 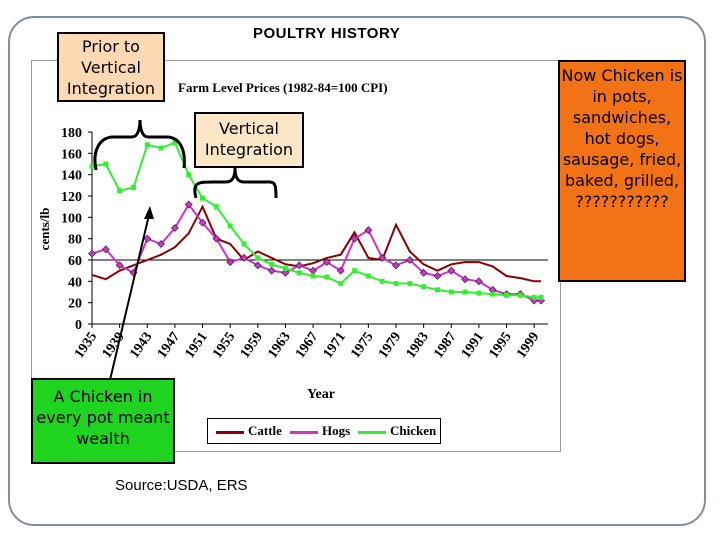 I want to click on x-tick-label: 1963, so click(x=279, y=346).